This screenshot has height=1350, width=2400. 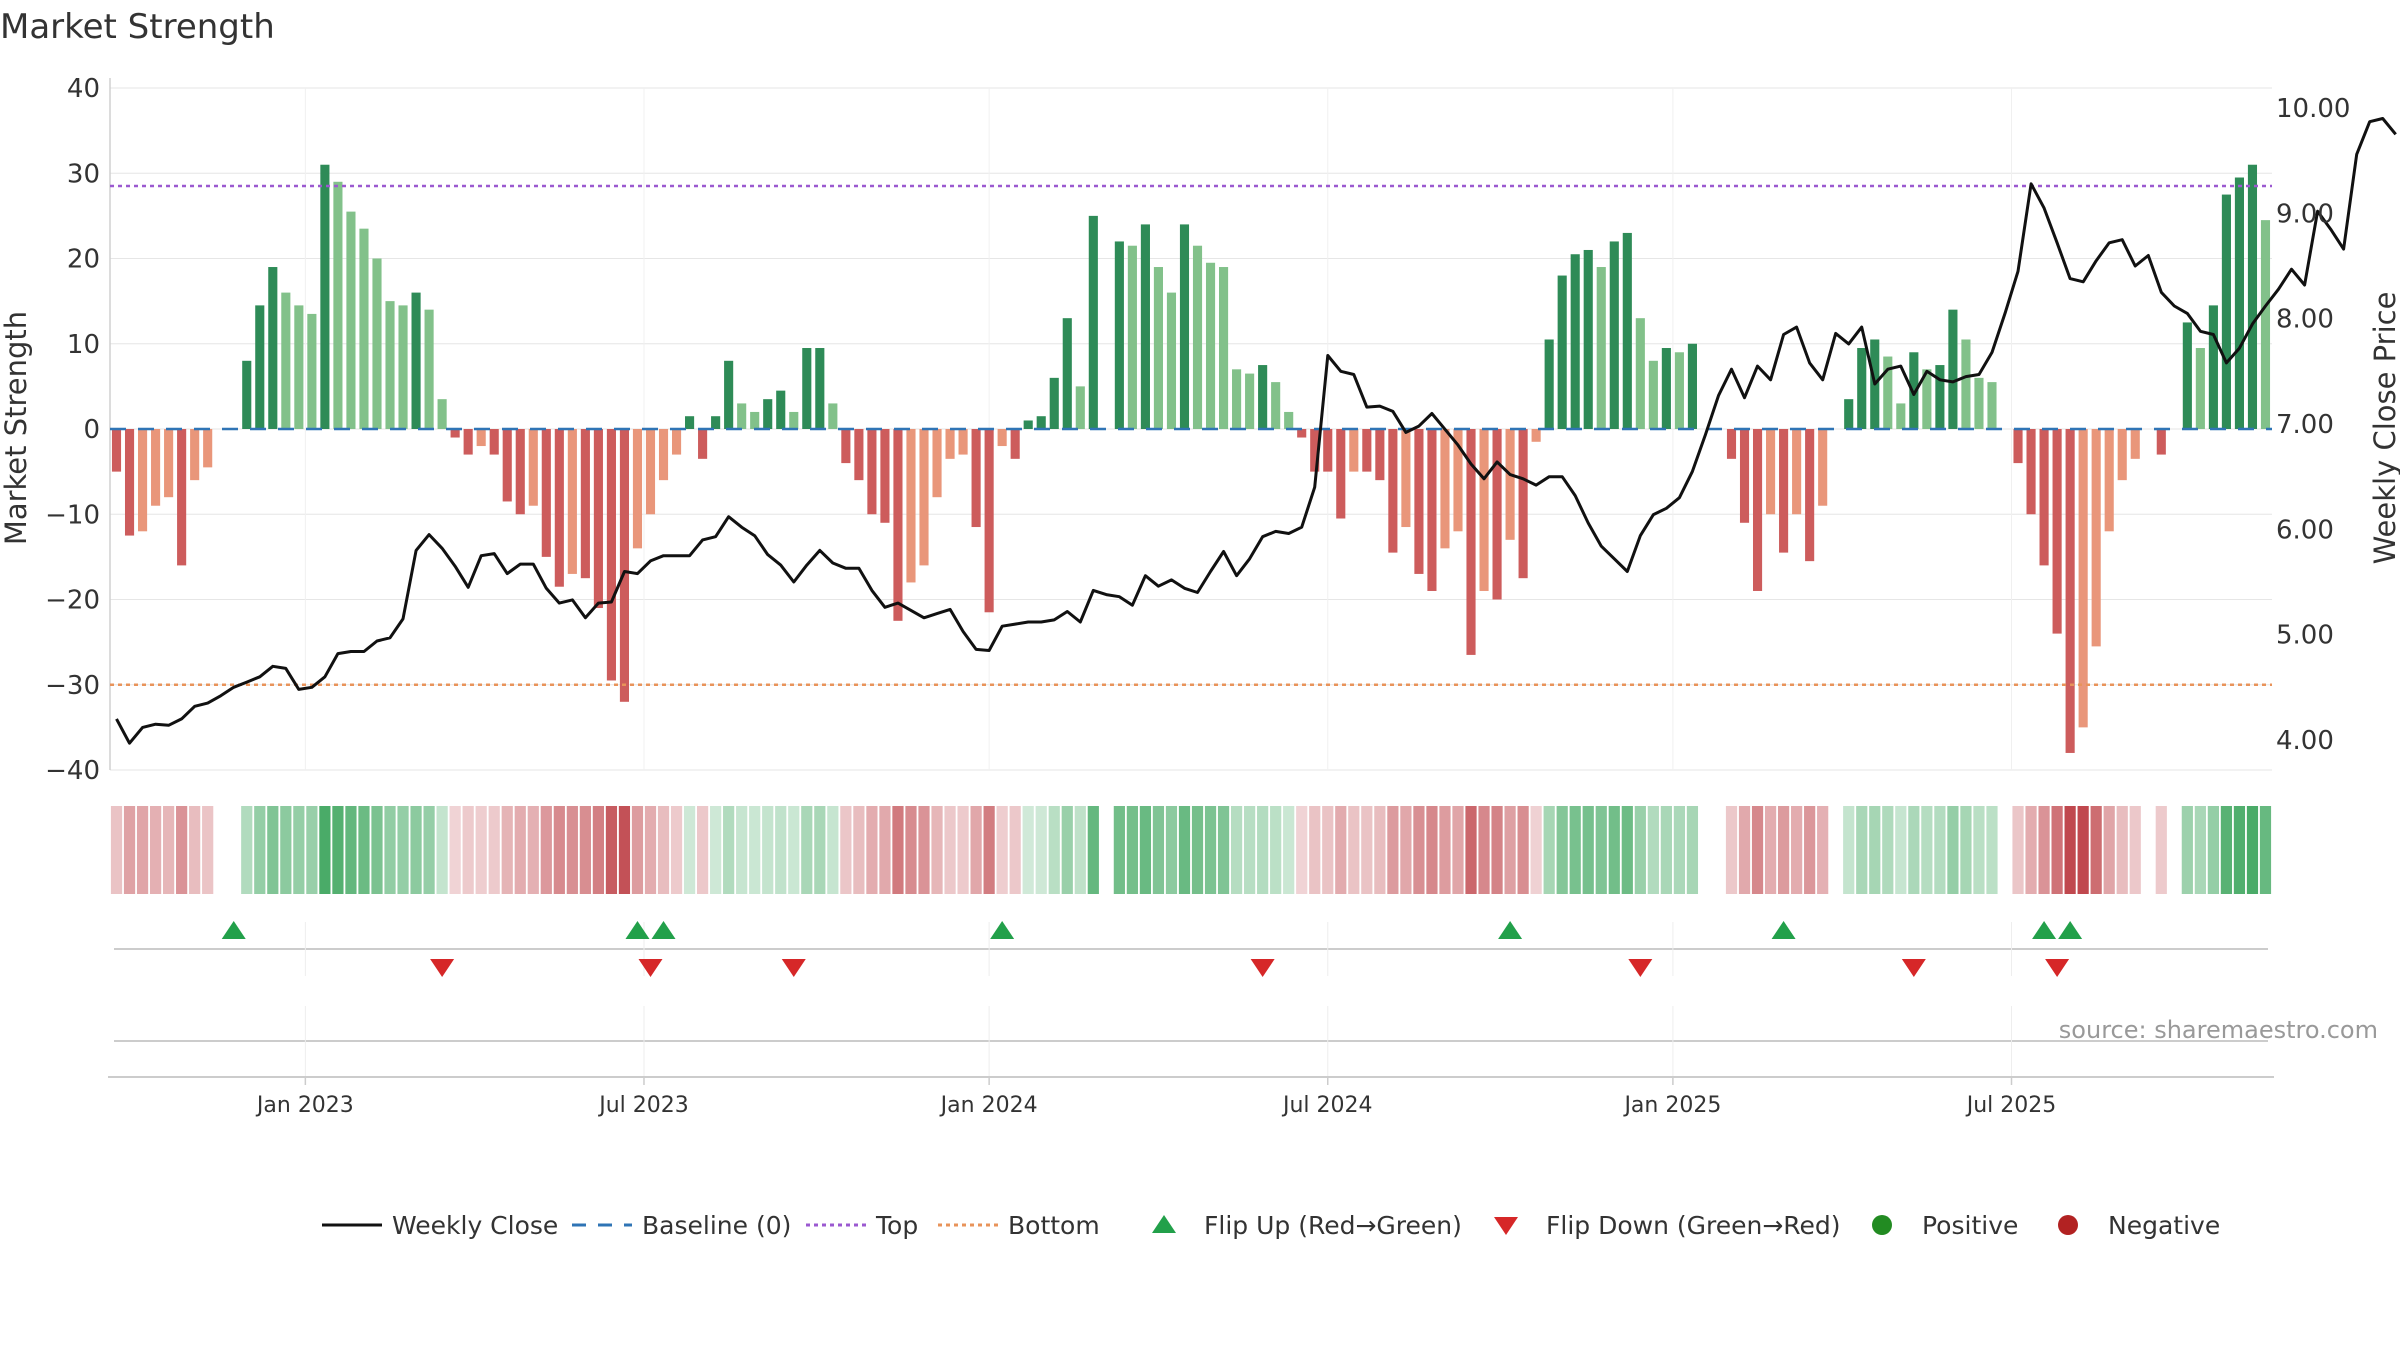 I want to click on left-tick-label: 30, so click(x=83, y=174).